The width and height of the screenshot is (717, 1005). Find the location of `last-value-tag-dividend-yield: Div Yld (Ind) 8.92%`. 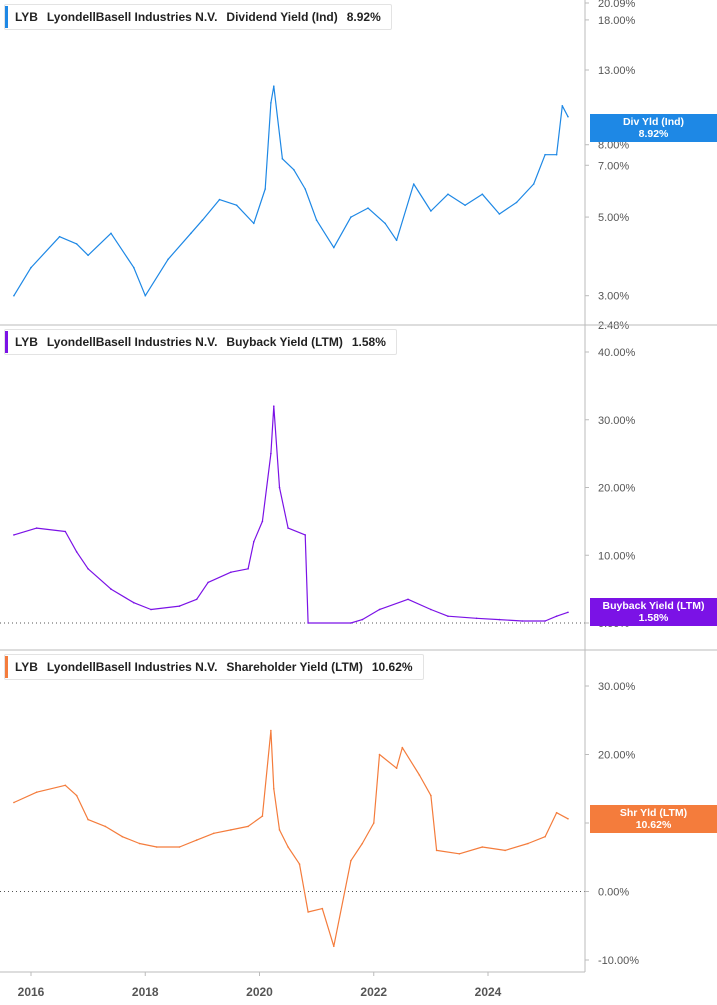

last-value-tag-dividend-yield: Div Yld (Ind) 8.92% is located at coordinates (653, 127).